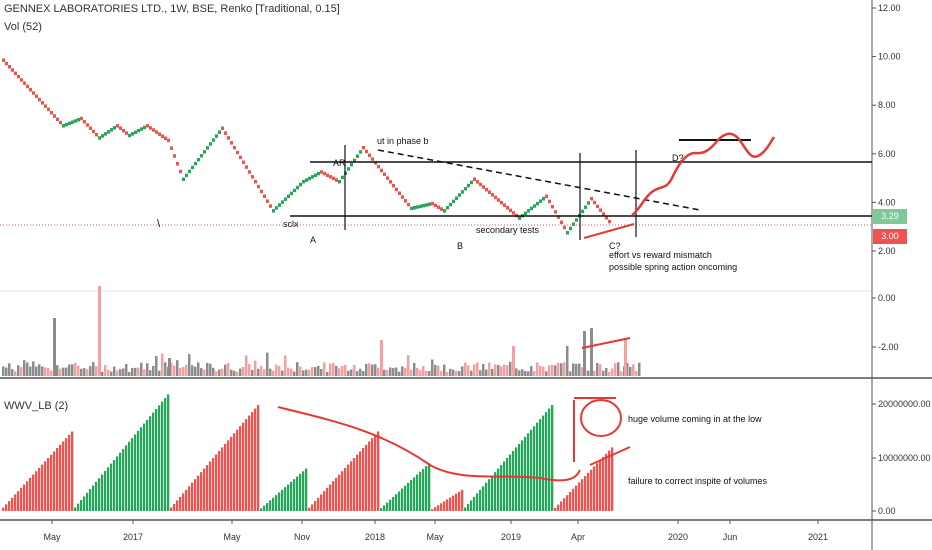 The width and height of the screenshot is (932, 550). What do you see at coordinates (375, 537) in the screenshot?
I see `time-tick-label: 2018` at bounding box center [375, 537].